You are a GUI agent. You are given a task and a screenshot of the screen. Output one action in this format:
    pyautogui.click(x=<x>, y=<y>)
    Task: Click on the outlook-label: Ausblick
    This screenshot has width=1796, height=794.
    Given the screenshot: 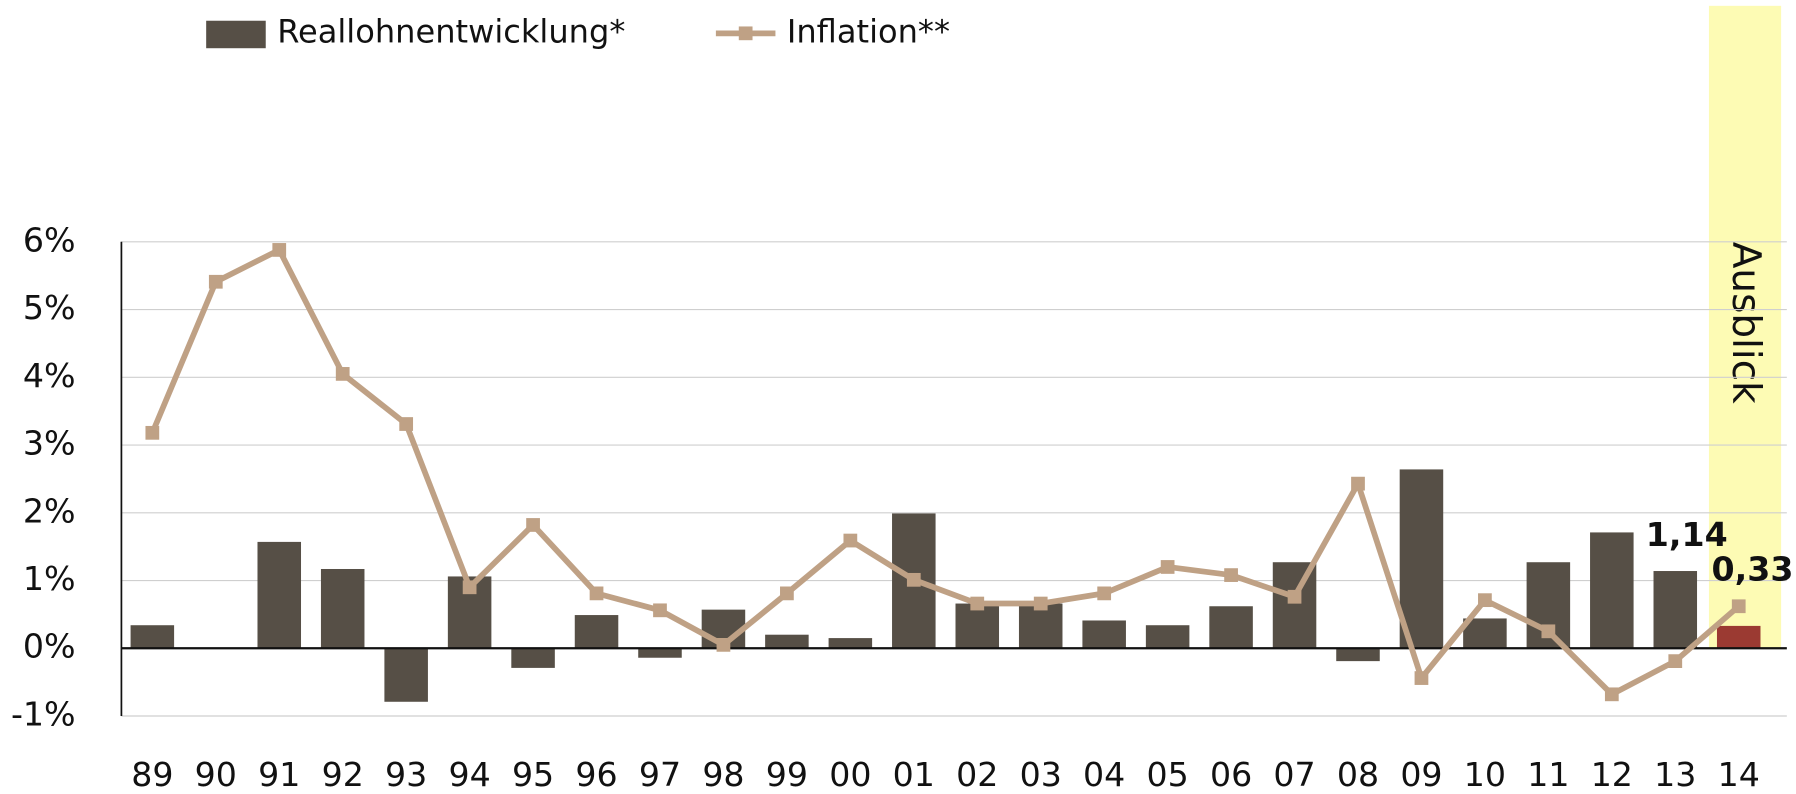 What is the action you would take?
    pyautogui.click(x=1745, y=323)
    